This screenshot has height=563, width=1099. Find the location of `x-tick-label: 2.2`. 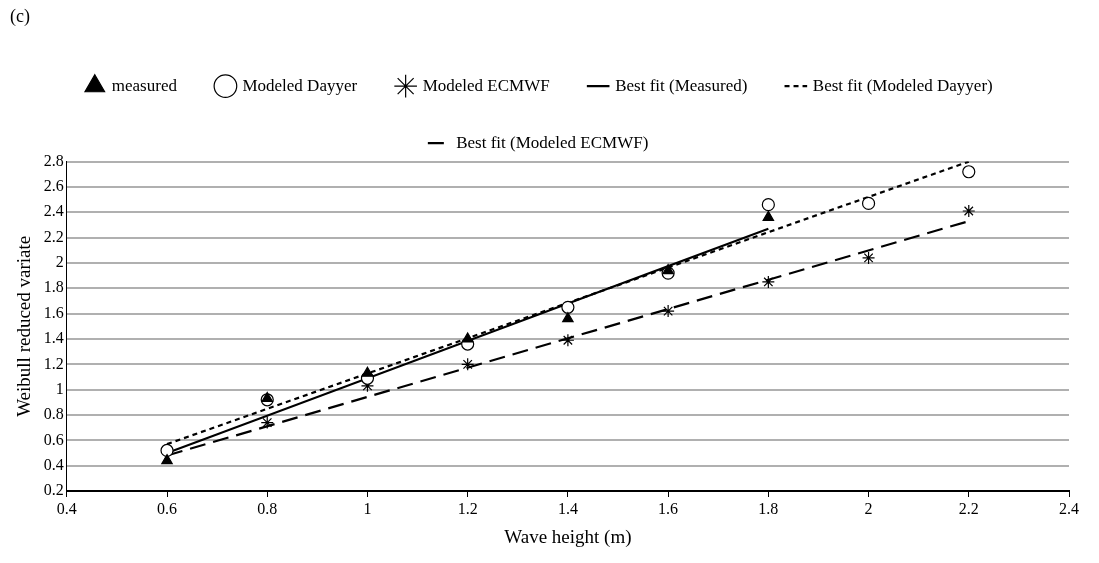

x-tick-label: 2.2 is located at coordinates (968, 508).